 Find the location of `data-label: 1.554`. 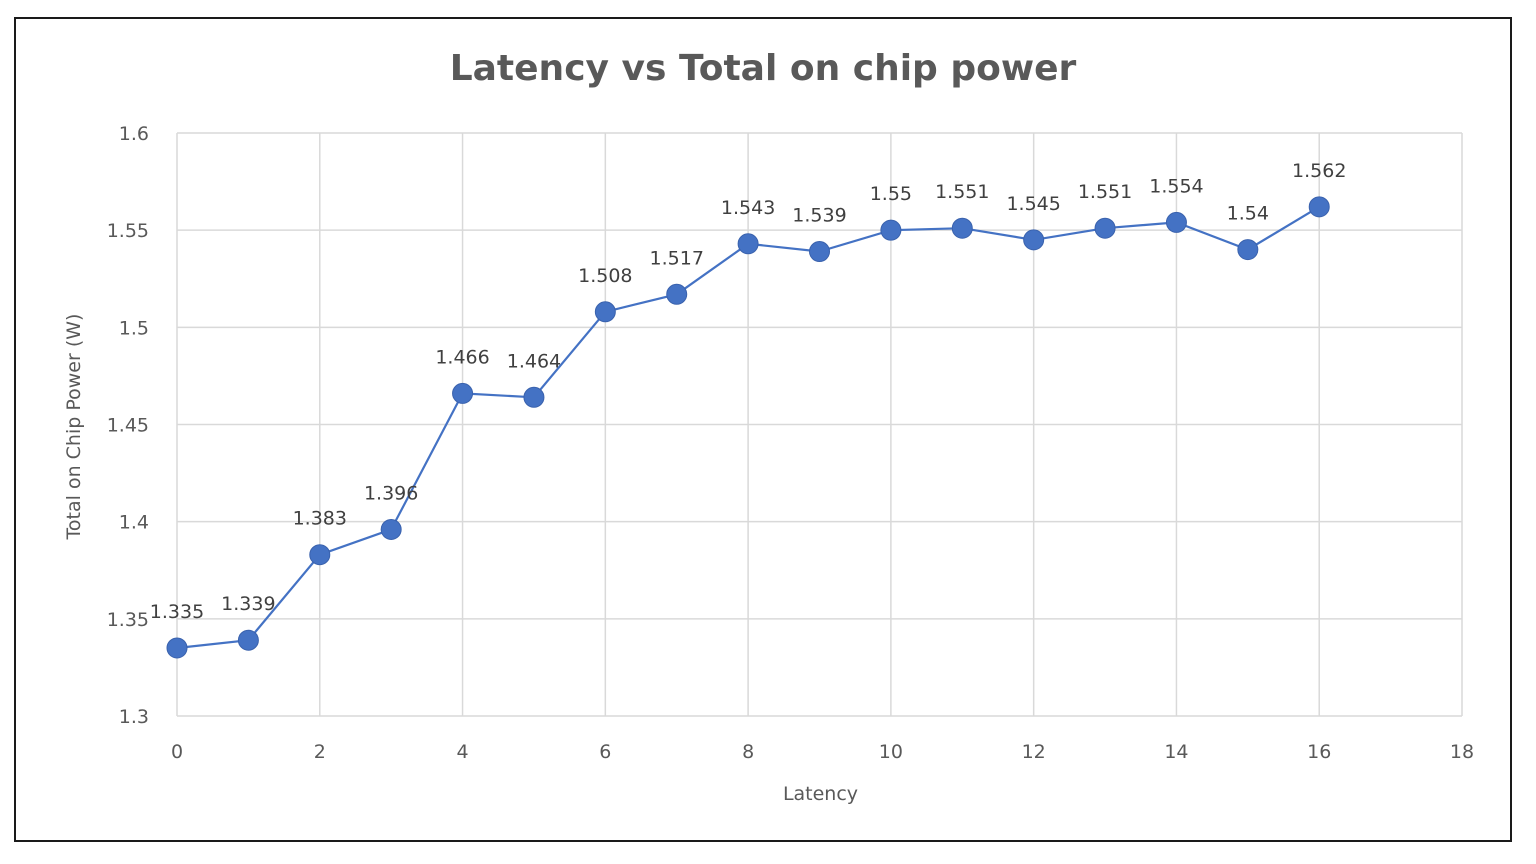

data-label: 1.554 is located at coordinates (1176, 186).